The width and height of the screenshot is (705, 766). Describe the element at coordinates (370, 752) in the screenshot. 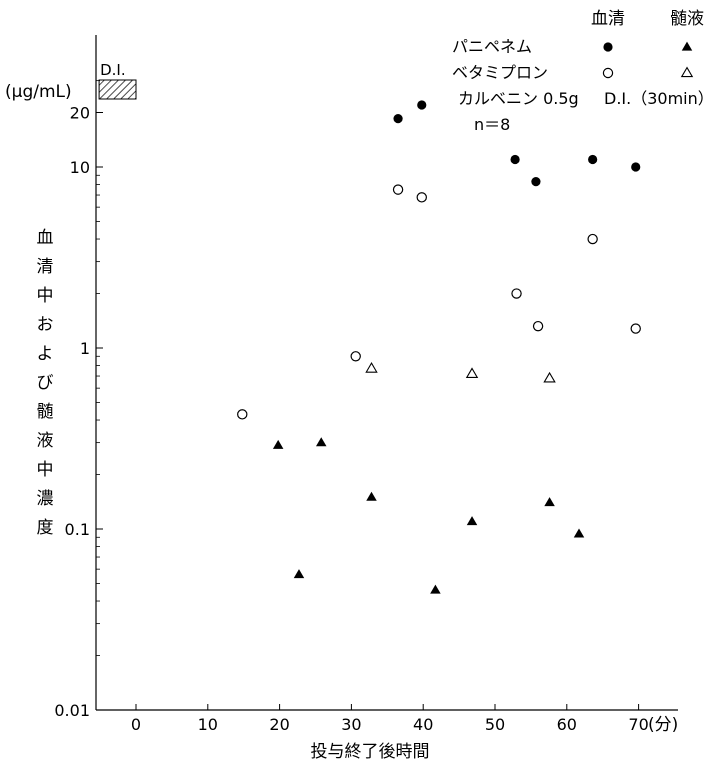

I see `x-axis-label: 投与終了後時間` at that location.